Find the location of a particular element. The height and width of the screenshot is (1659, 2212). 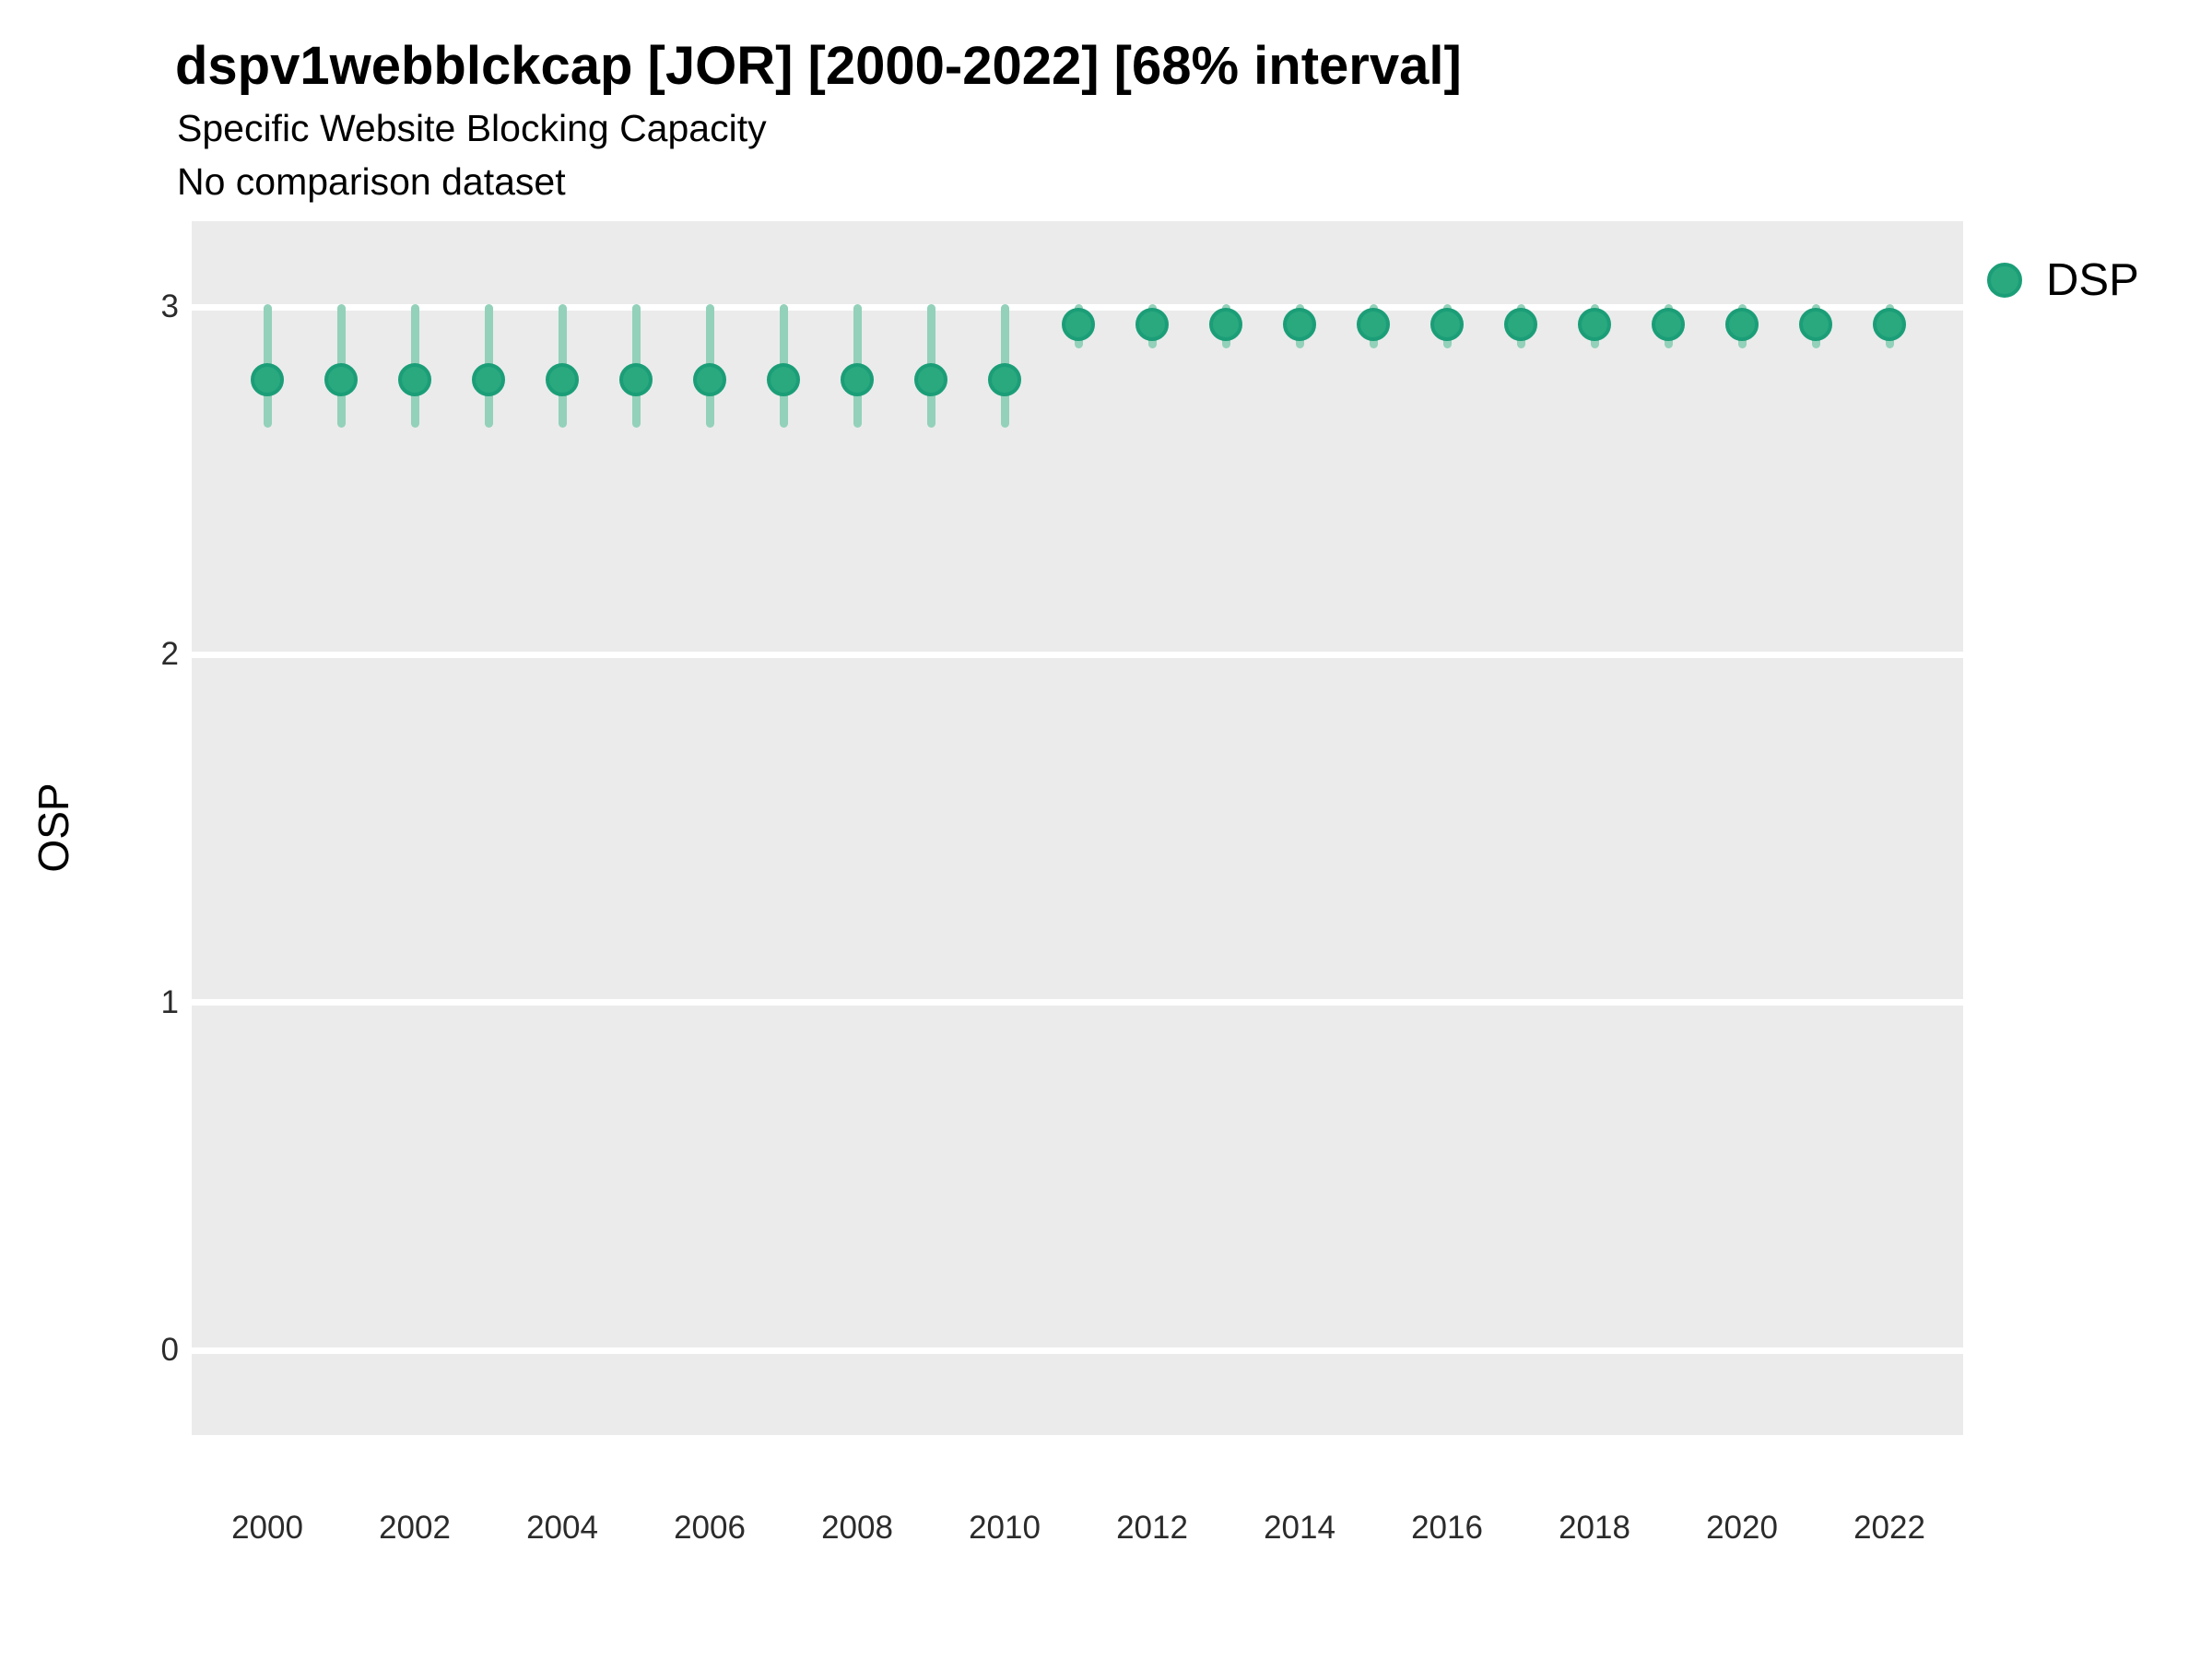

x-tick-label-2008: 2008 is located at coordinates (857, 1528).